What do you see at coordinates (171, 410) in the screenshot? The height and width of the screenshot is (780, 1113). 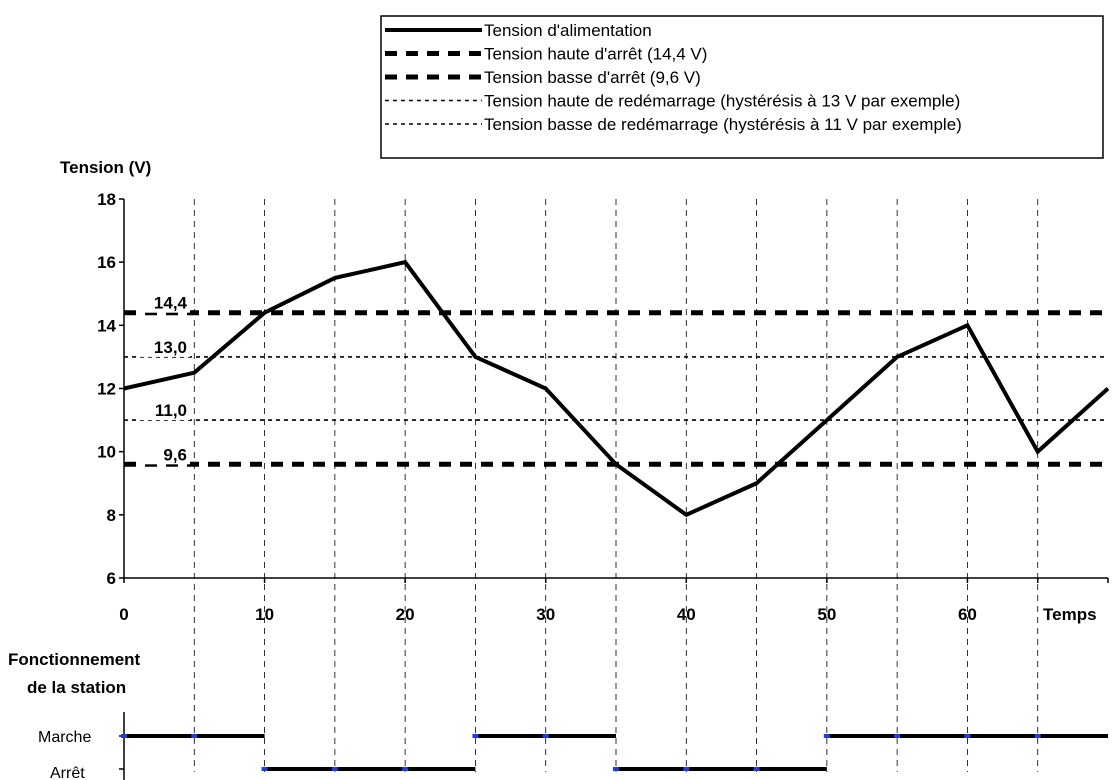 I see `reference-label-2: 11,0` at bounding box center [171, 410].